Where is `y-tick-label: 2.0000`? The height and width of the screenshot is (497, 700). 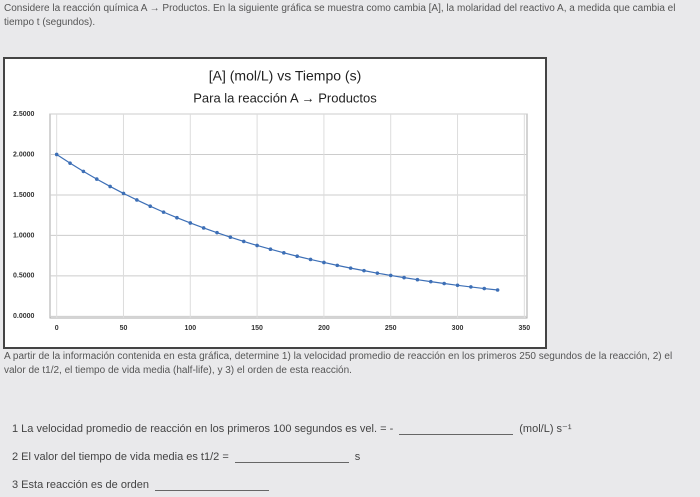 y-tick-label: 2.0000 is located at coordinates (24, 154).